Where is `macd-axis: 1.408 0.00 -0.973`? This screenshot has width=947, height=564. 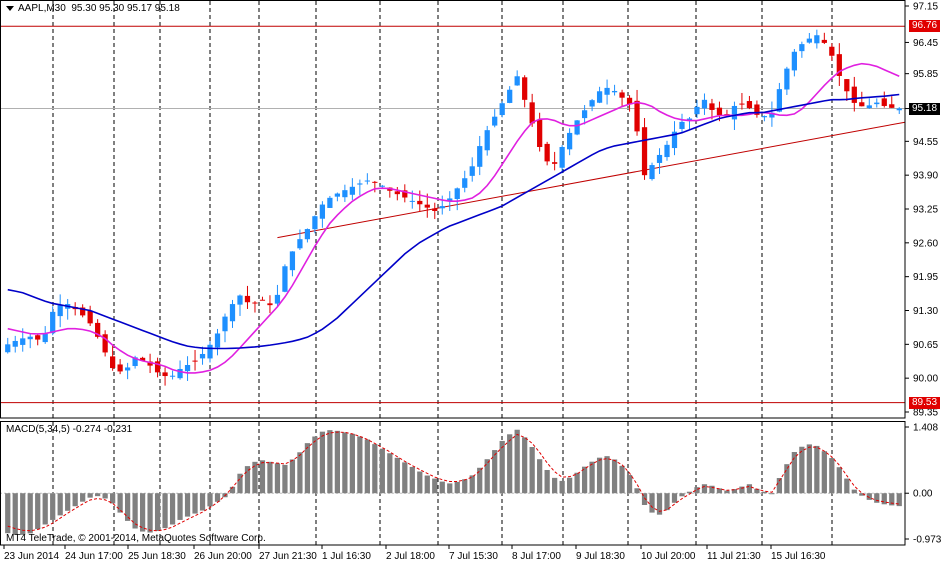
macd-axis: 1.408 0.00 -0.973 is located at coordinates (923, 484).